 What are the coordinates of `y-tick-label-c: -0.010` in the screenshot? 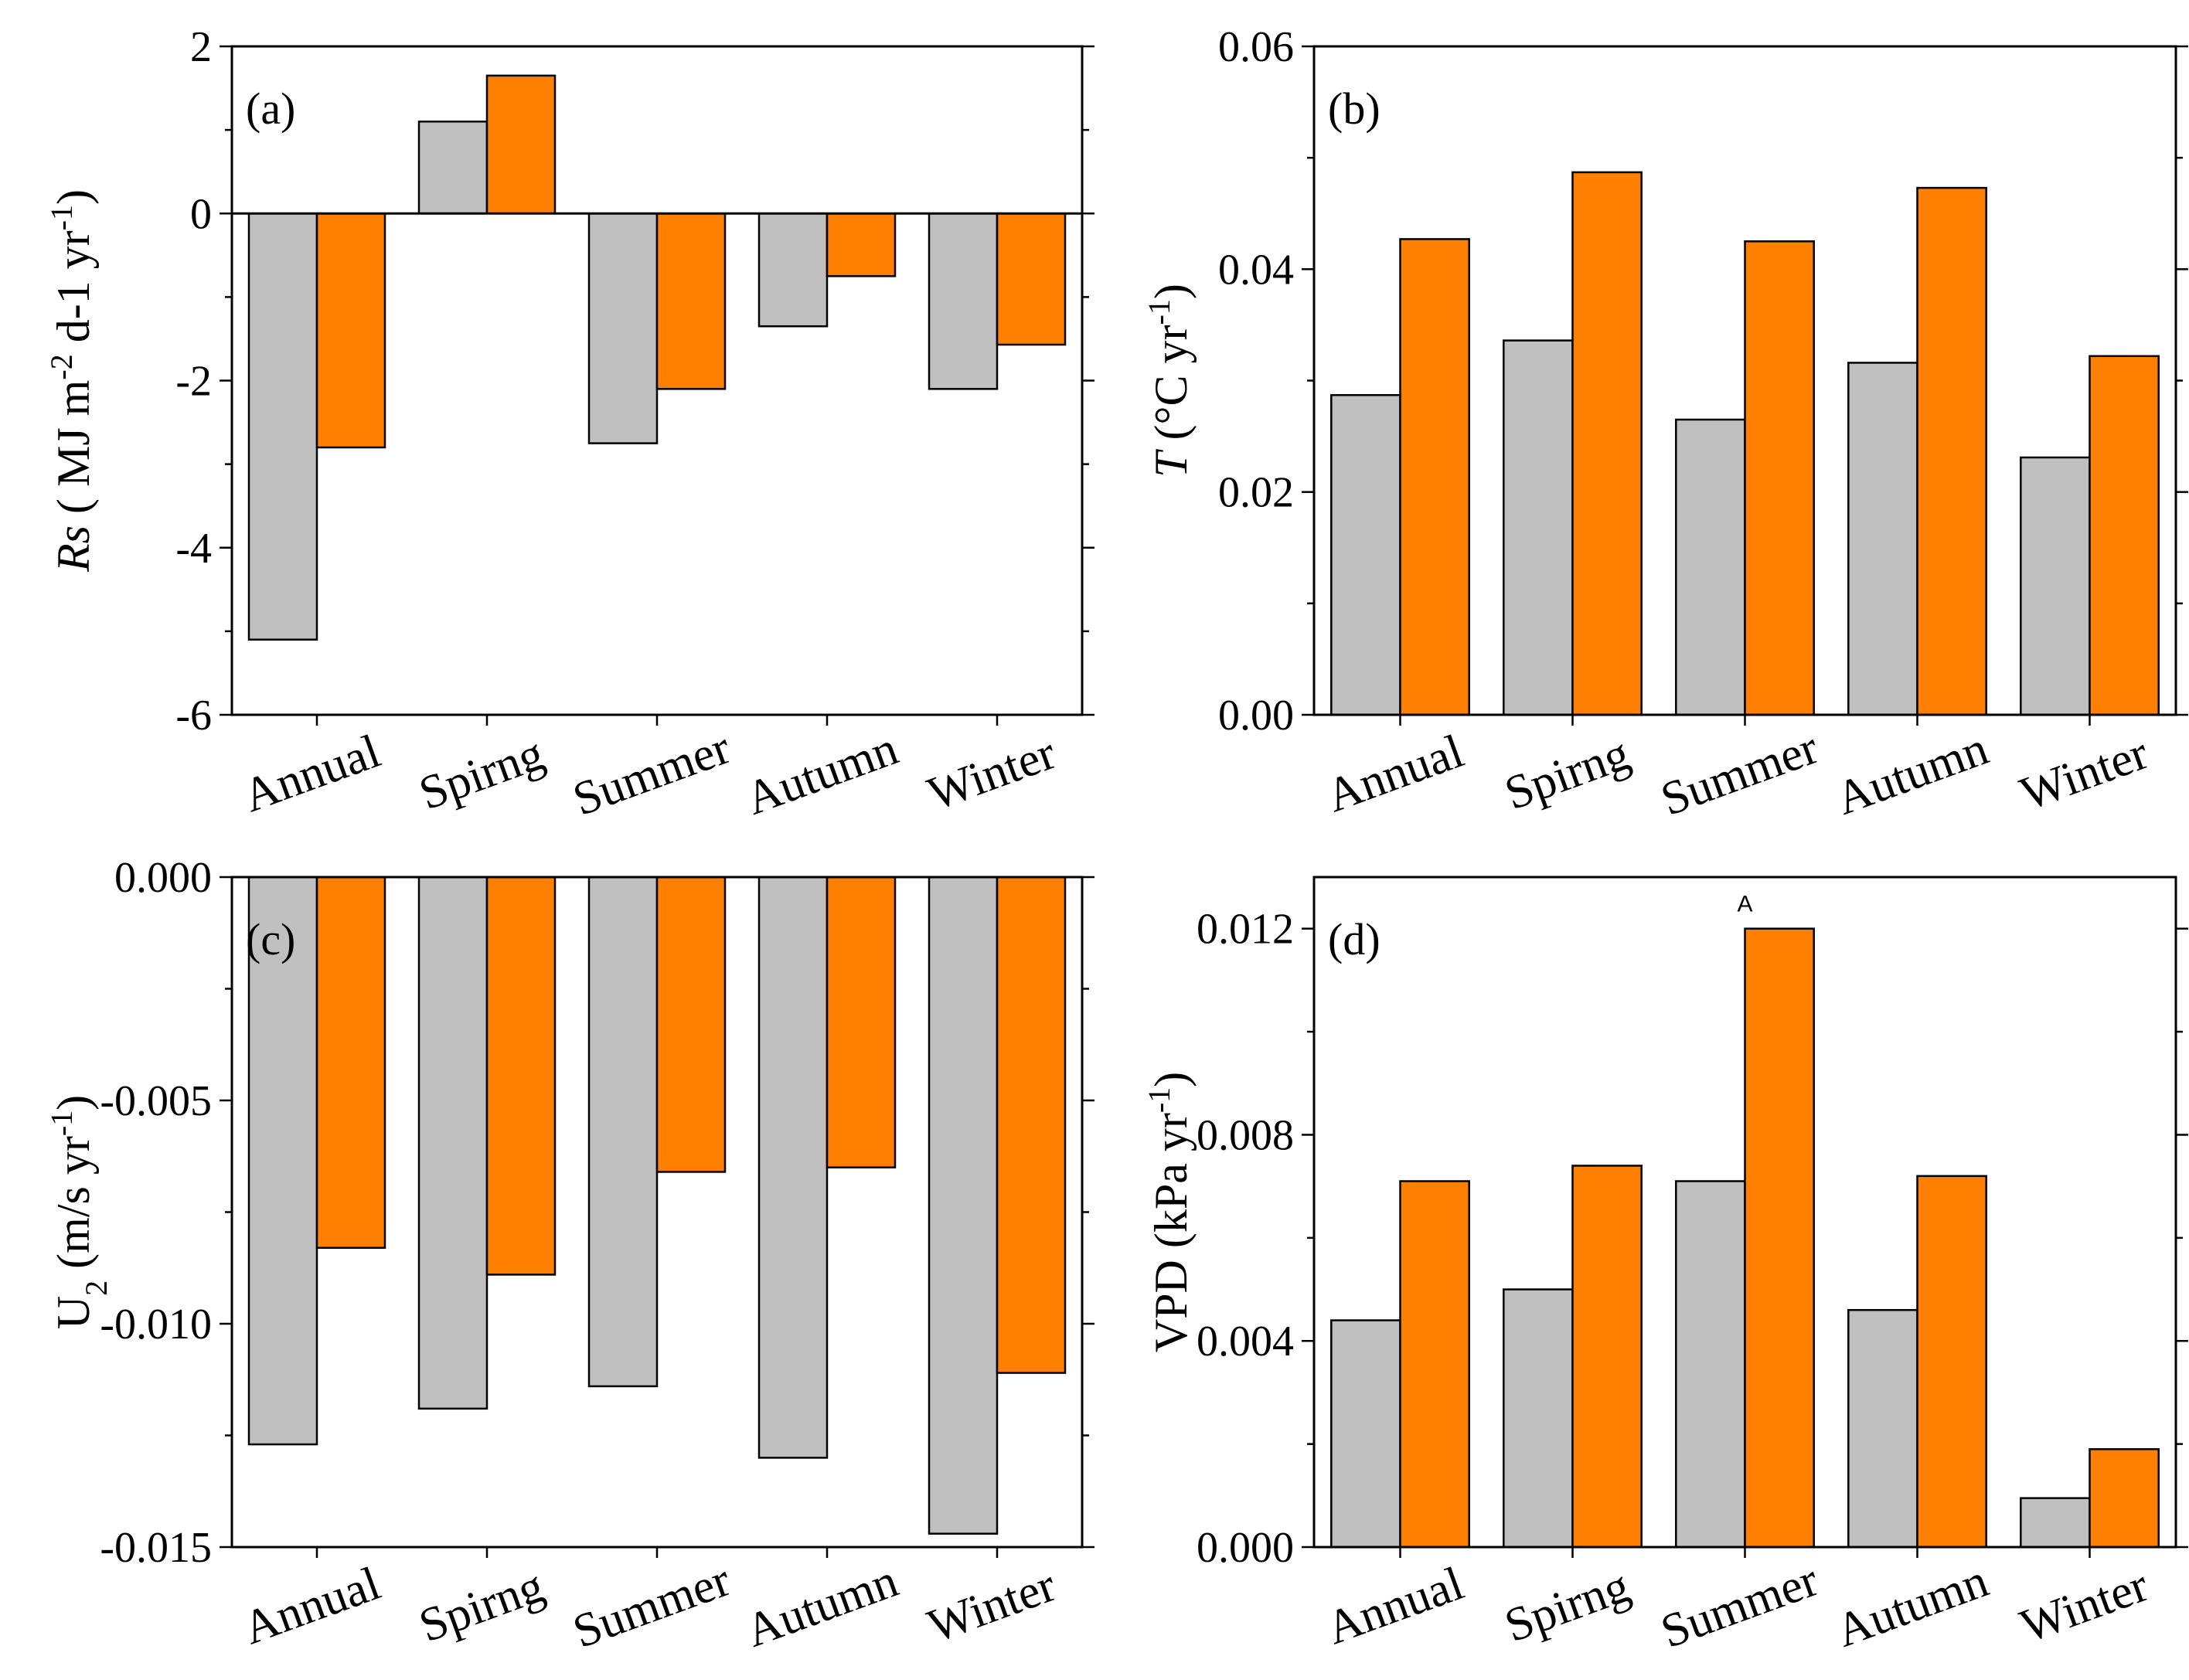 It's located at (156, 1324).